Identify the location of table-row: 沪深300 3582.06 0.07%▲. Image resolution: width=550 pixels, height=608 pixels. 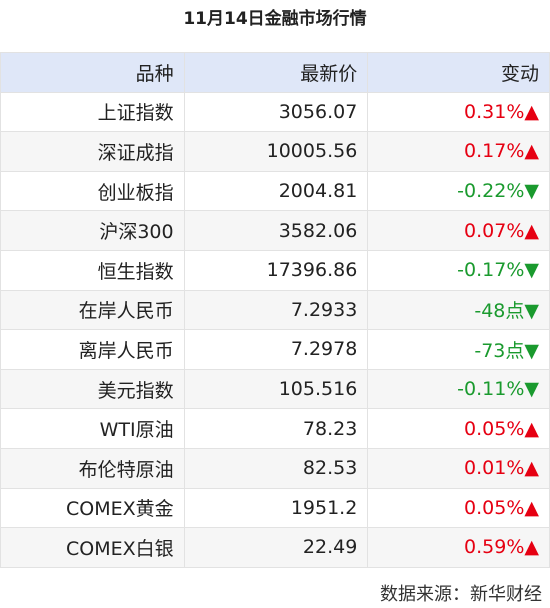
(275, 230).